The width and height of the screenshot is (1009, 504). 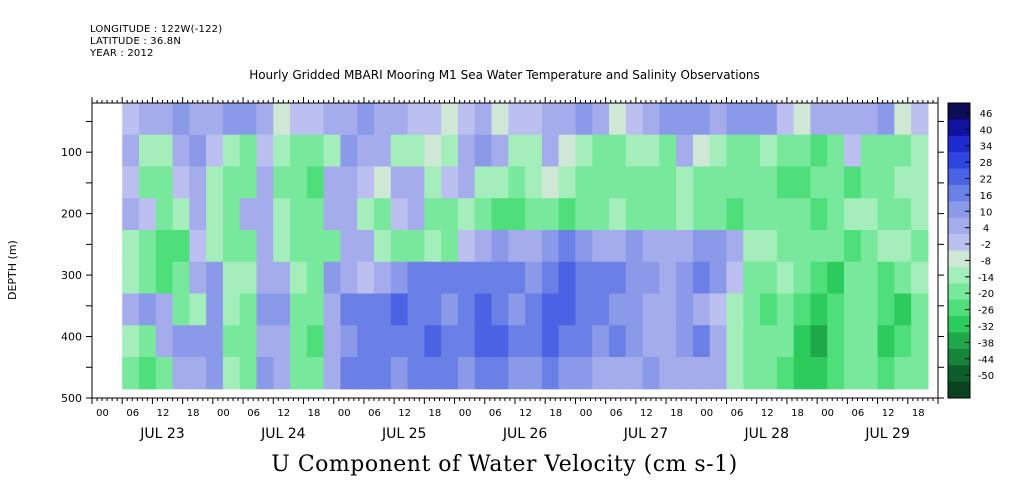 What do you see at coordinates (71, 152) in the screenshot?
I see `y-tick-label: 100` at bounding box center [71, 152].